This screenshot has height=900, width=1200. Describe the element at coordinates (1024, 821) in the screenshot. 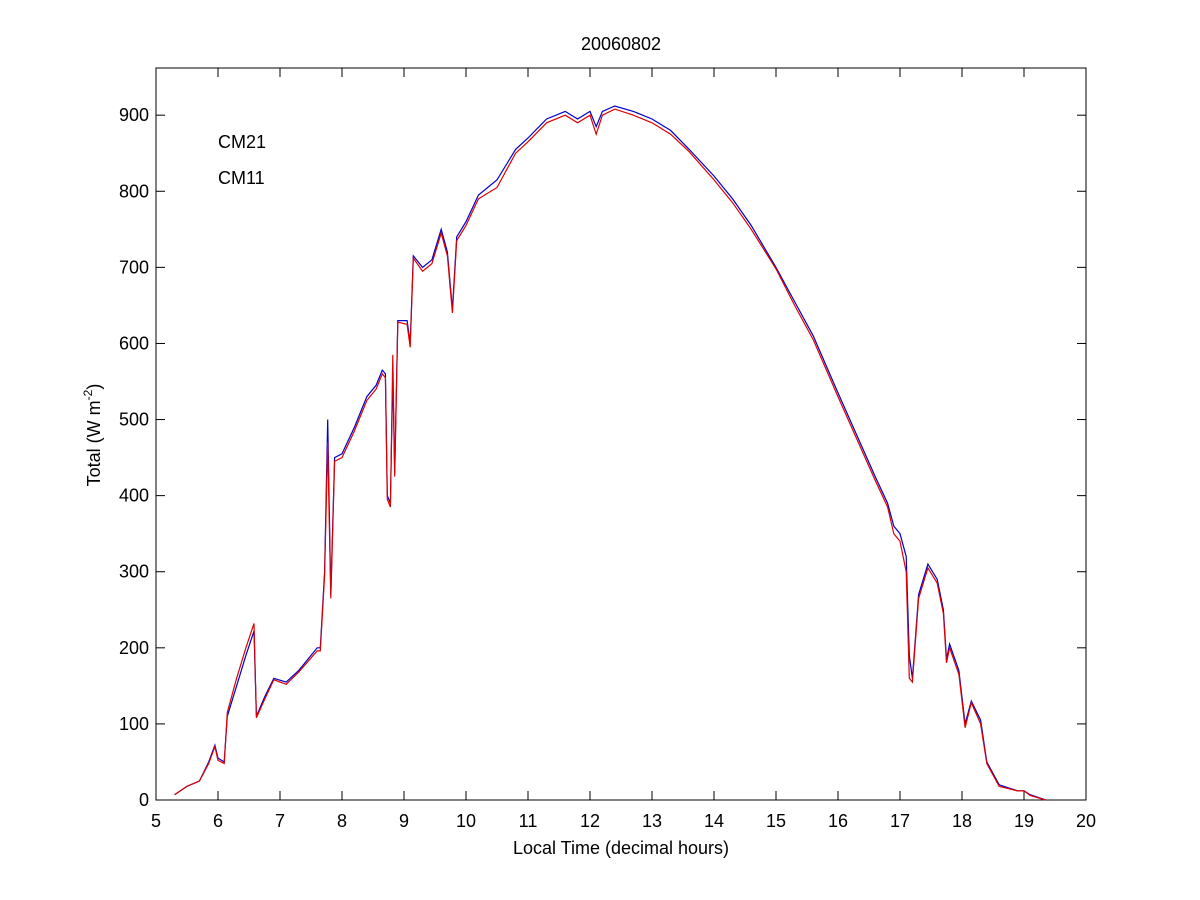

I see `x-tick-label: 19` at that location.